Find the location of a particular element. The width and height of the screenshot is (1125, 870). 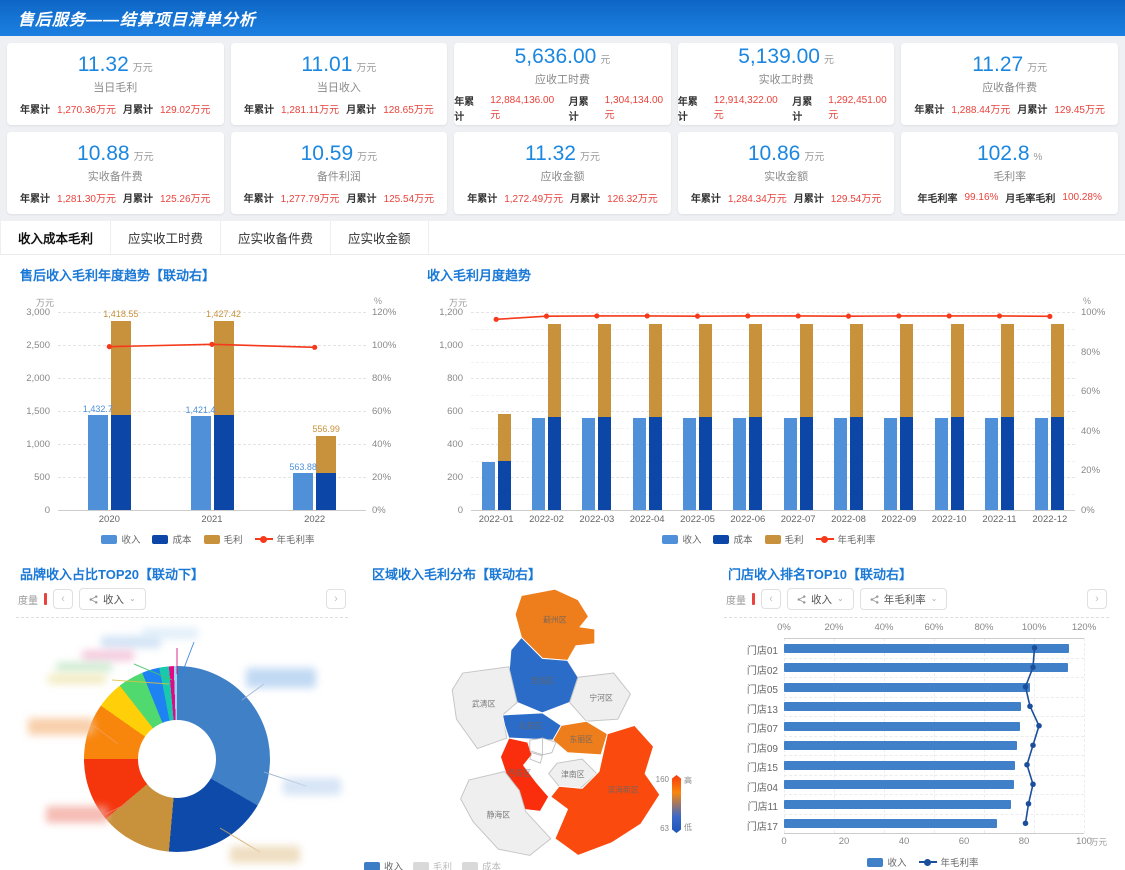

tab-bar: 收入成本毛利 应实收工时费 应实收备件费 应实收金额 is located at coordinates (562, 238).